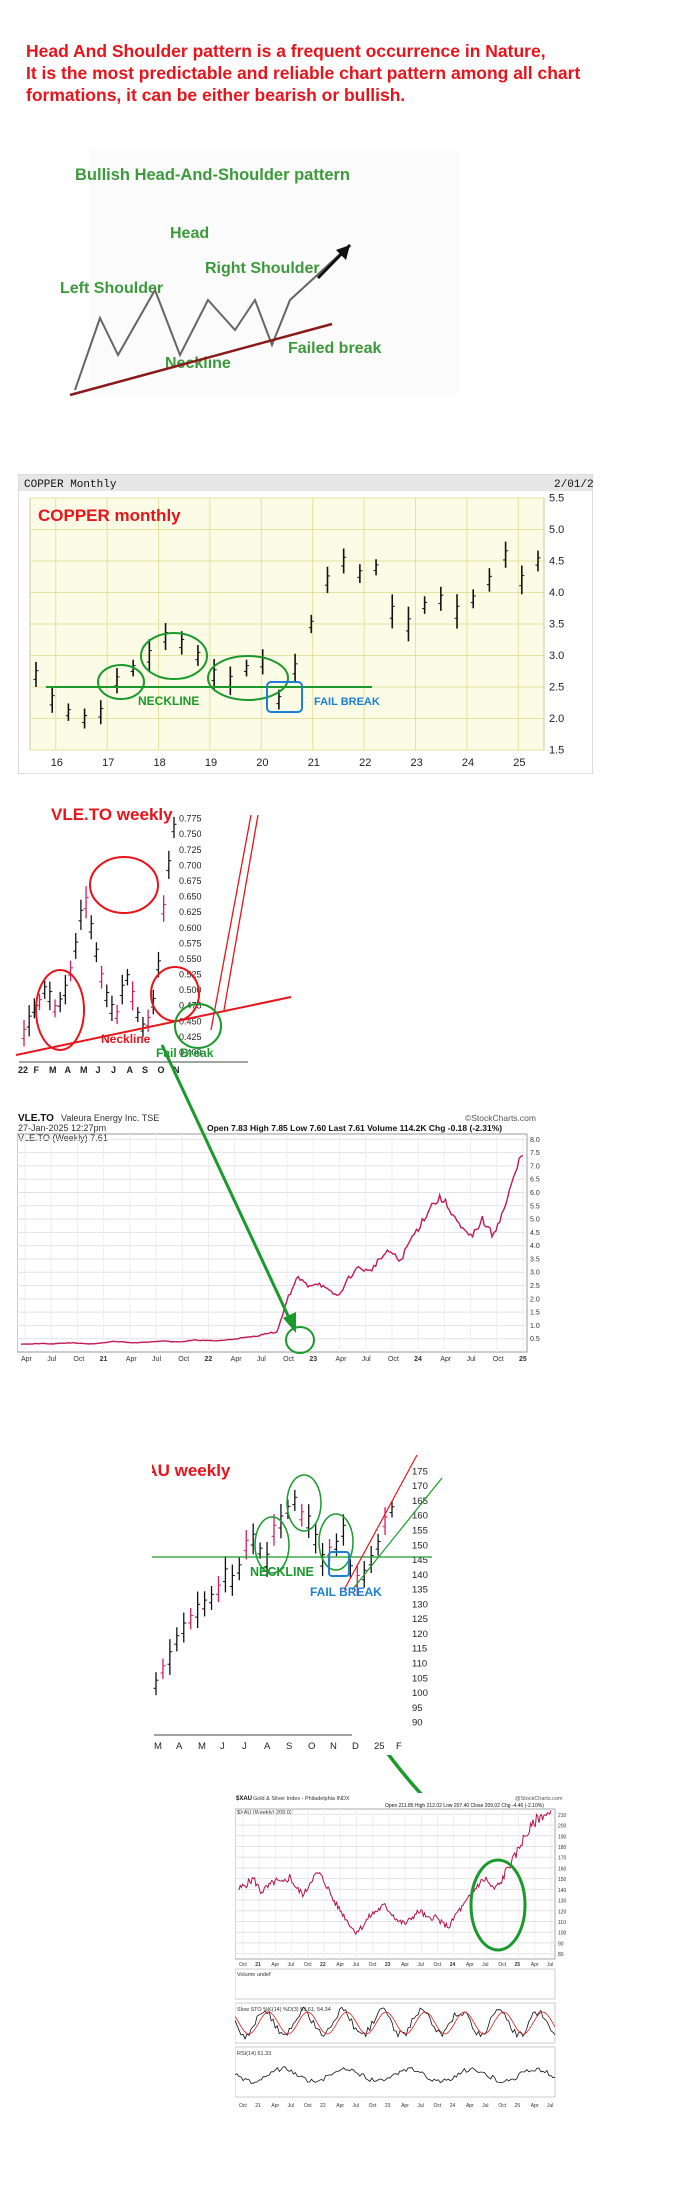 The height and width of the screenshot is (2203, 700). I want to click on xau-weekly-background, so click(302, 1597).